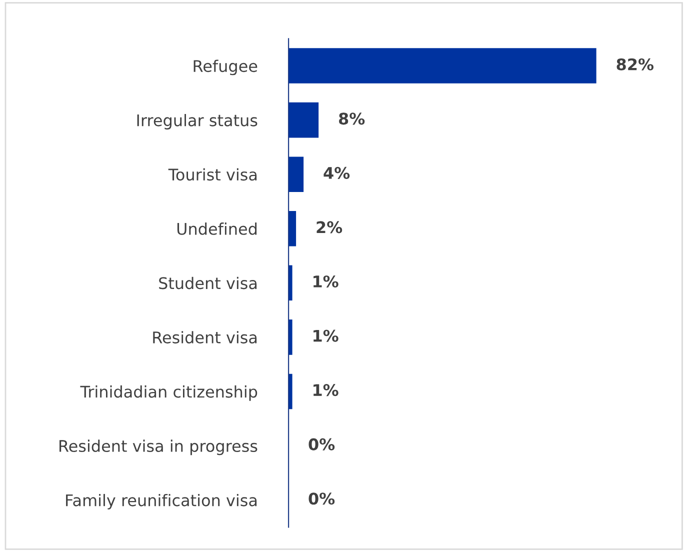 The image size is (687, 552). What do you see at coordinates (212, 174) in the screenshot?
I see `y-tick-label: Tourist visa` at bounding box center [212, 174].